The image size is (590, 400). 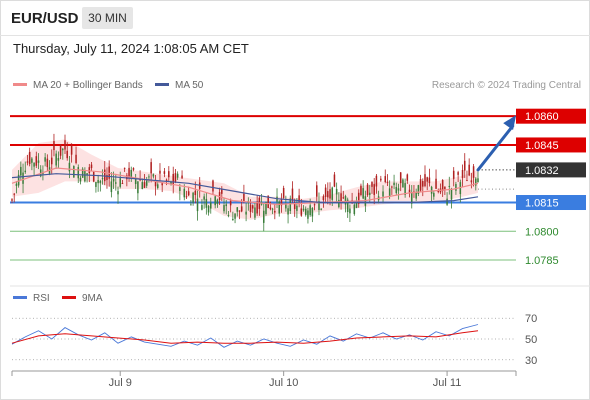 What do you see at coordinates (41, 298) in the screenshot?
I see `legend-label-rsi: RSI` at bounding box center [41, 298].